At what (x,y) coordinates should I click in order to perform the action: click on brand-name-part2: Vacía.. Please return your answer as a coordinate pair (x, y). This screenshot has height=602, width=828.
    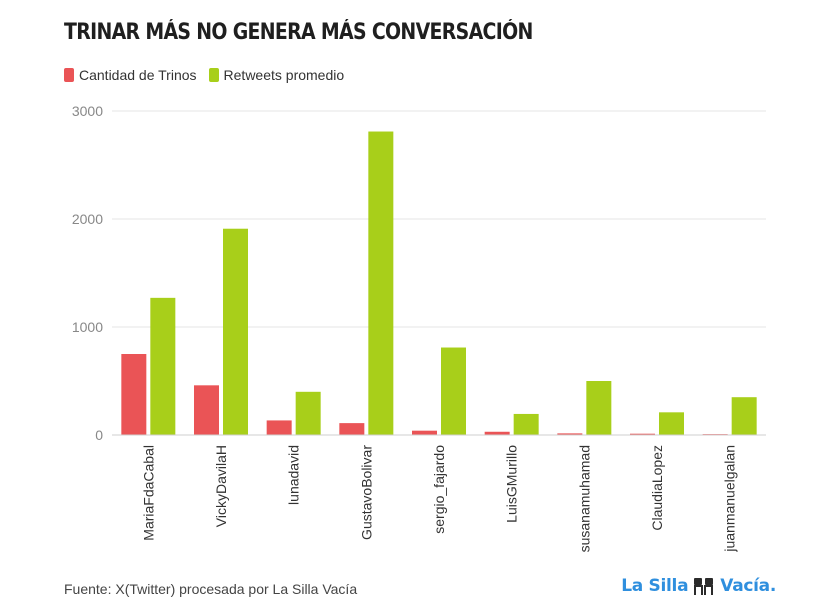
    Looking at the image, I should click on (748, 586).